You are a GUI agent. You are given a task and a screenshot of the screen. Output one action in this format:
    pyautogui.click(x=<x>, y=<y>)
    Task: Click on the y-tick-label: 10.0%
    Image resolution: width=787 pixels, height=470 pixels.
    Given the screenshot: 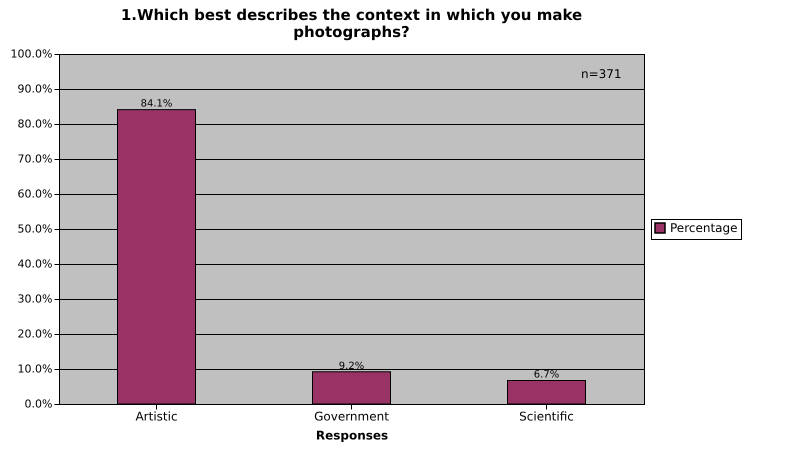 What is the action you would take?
    pyautogui.click(x=35, y=369)
    